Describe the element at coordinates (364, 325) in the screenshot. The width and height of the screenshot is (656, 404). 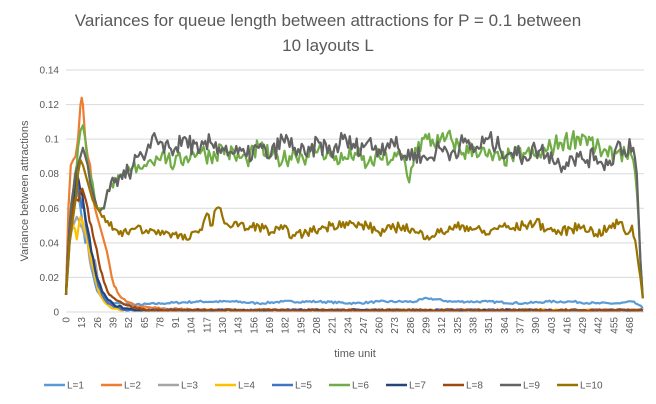
I see `x-tick-label: 247` at that location.